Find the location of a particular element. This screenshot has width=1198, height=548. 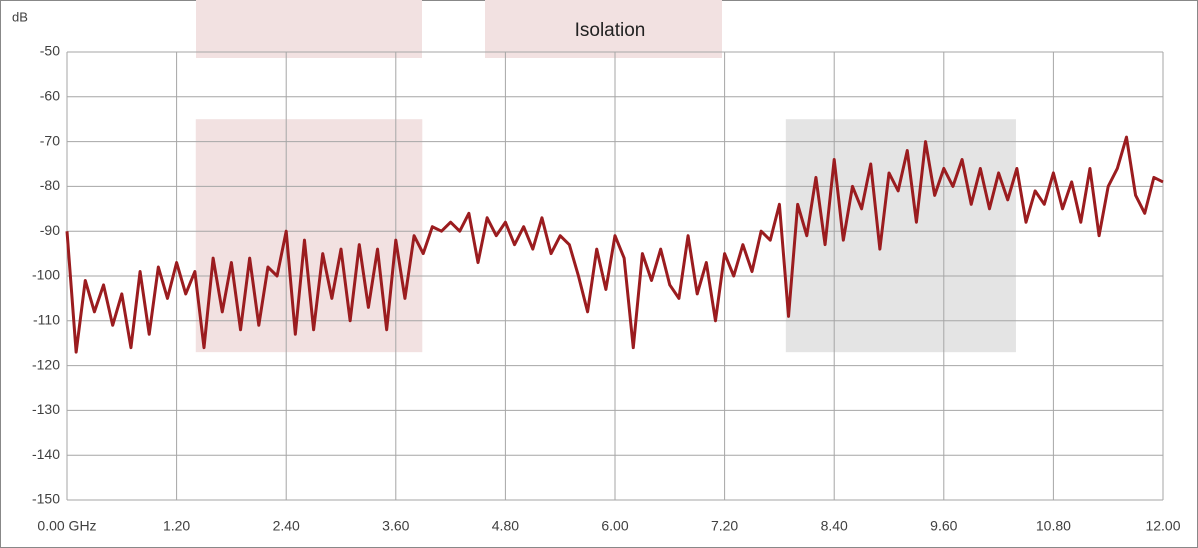

y-tick-label: -60 is located at coordinates (50, 96).